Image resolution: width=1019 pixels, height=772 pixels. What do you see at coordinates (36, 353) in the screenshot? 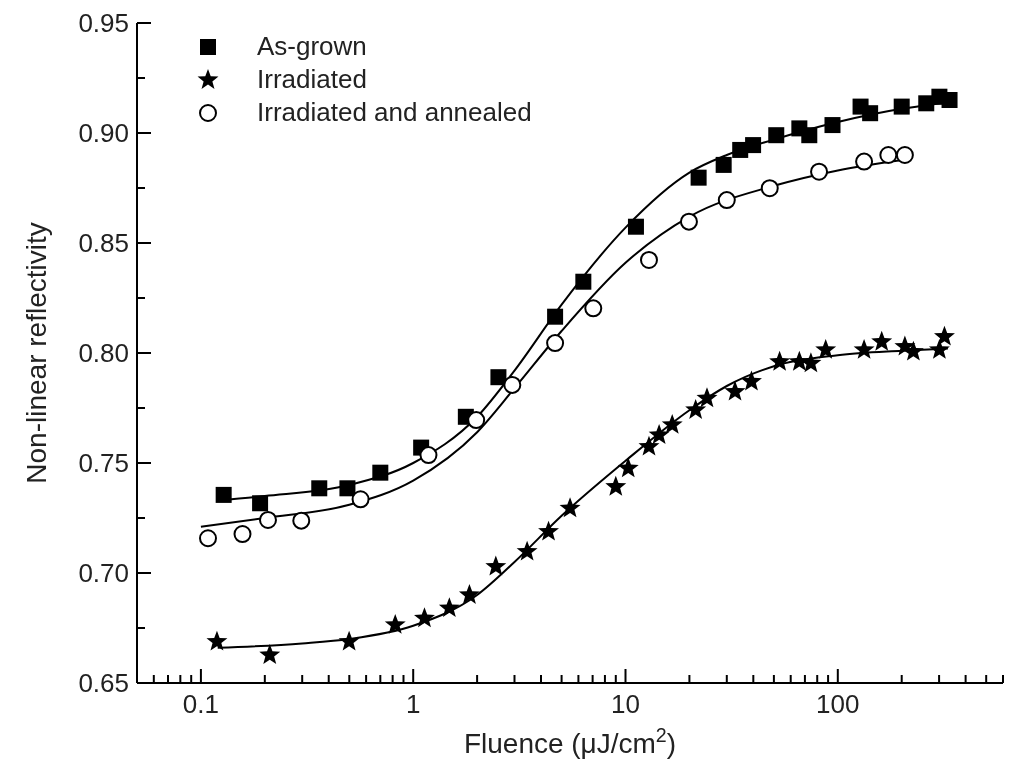
I see `y-axis-title: Non-linear reflectivity` at bounding box center [36, 353].